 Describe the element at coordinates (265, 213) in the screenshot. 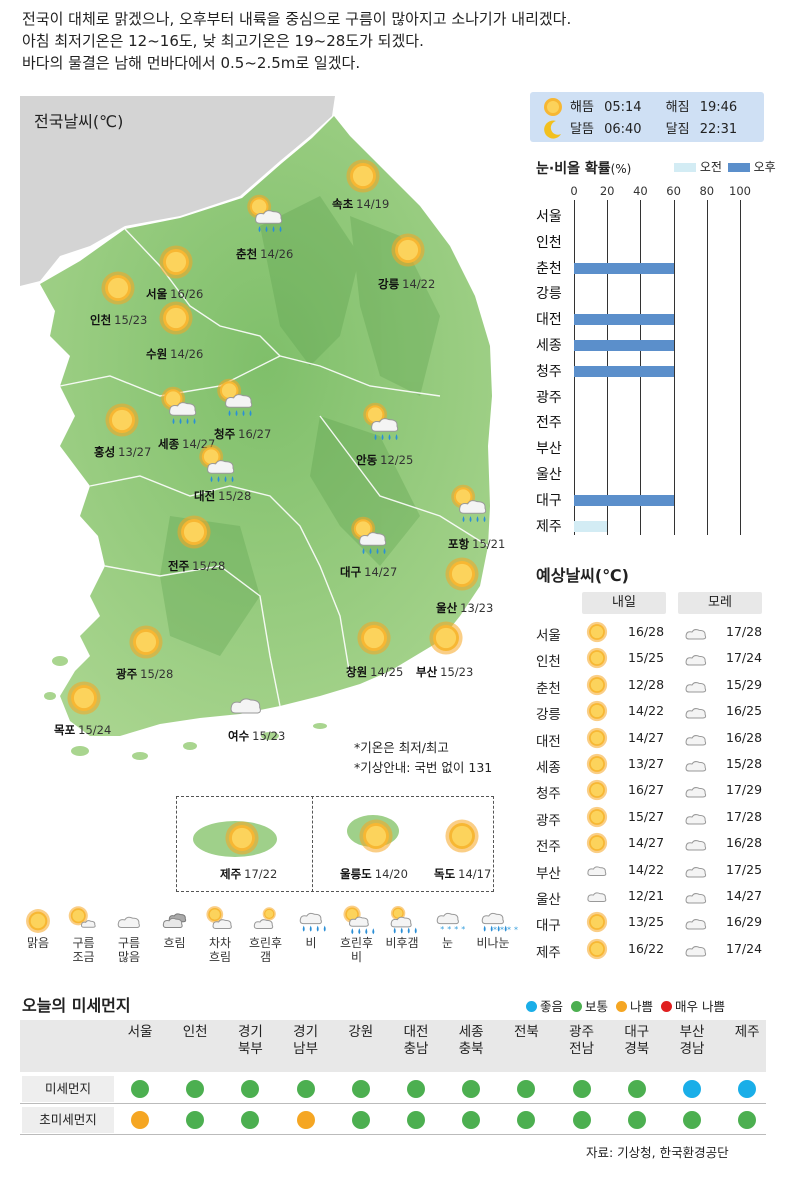

I see `sun-cloud-rain-icon` at that location.